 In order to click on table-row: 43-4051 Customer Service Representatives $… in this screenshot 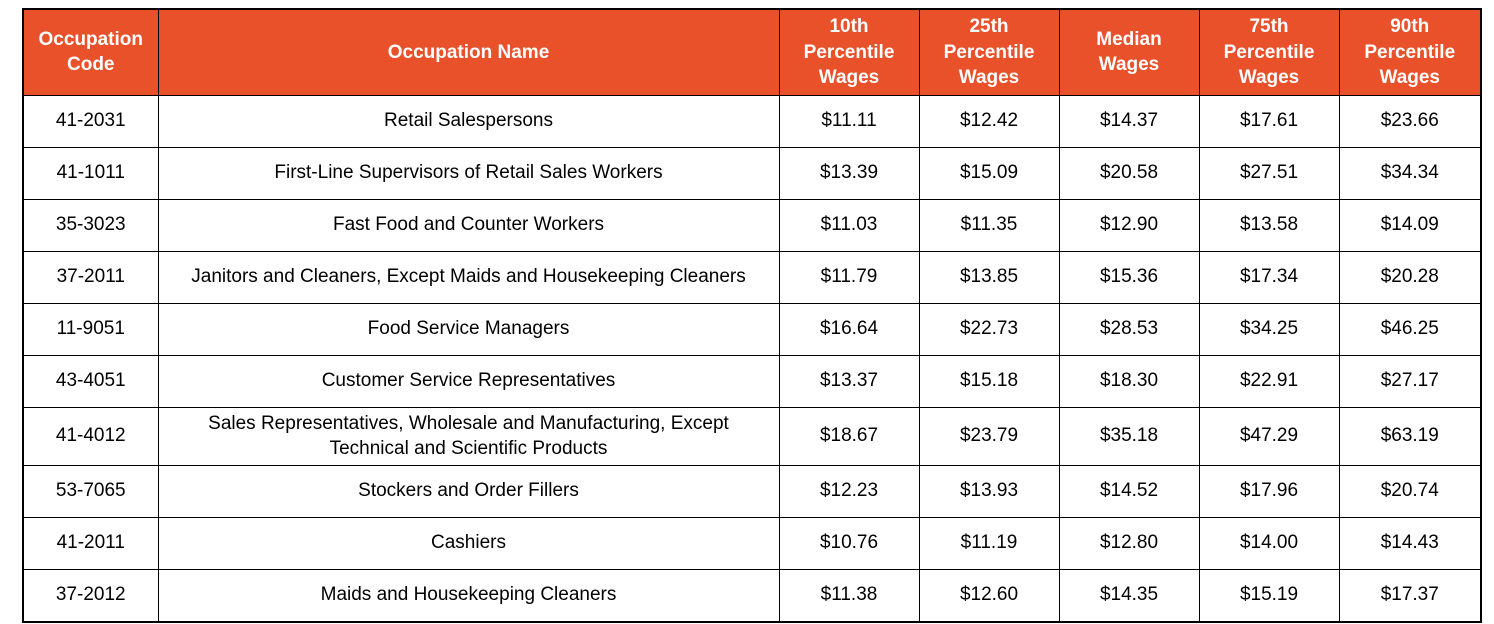, I will do `click(752, 381)`.